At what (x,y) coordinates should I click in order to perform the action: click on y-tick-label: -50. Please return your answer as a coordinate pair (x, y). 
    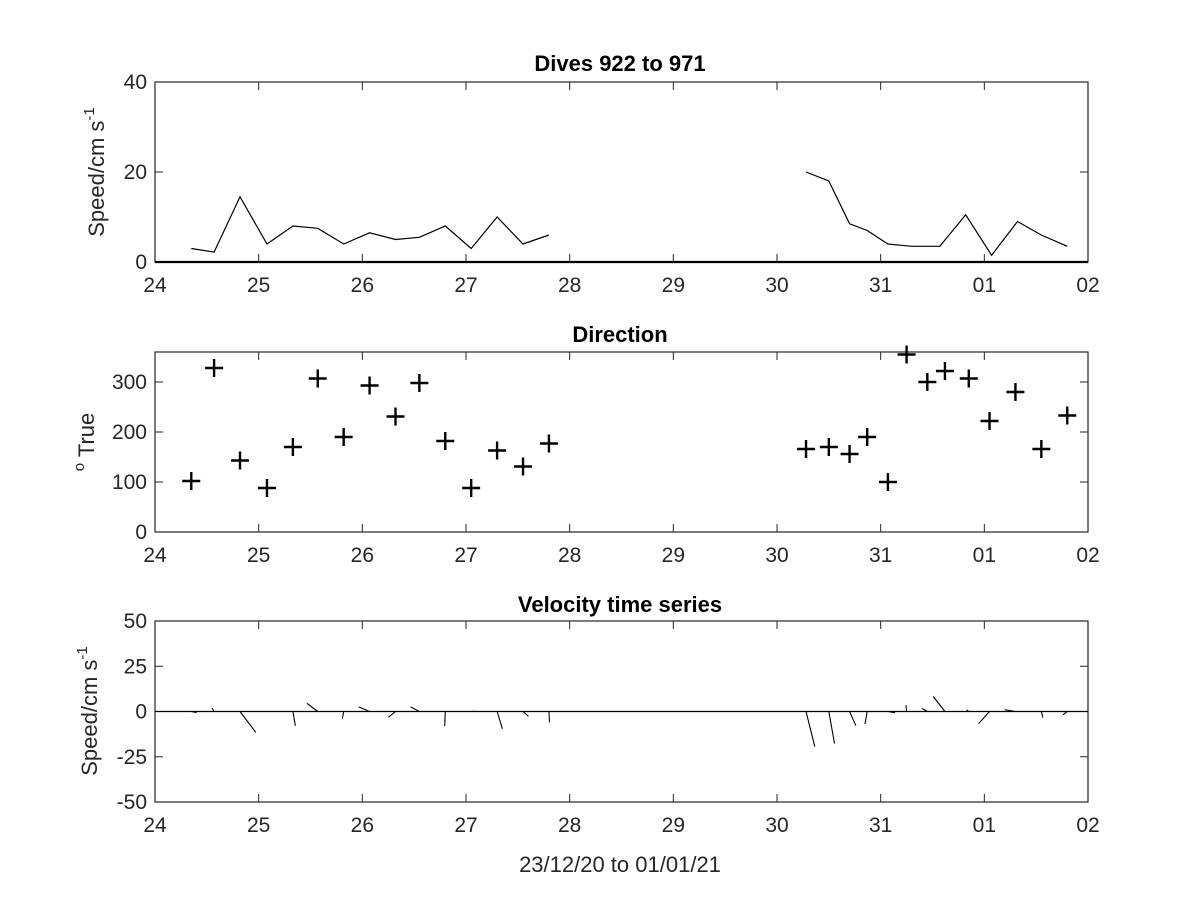
    Looking at the image, I should click on (132, 802).